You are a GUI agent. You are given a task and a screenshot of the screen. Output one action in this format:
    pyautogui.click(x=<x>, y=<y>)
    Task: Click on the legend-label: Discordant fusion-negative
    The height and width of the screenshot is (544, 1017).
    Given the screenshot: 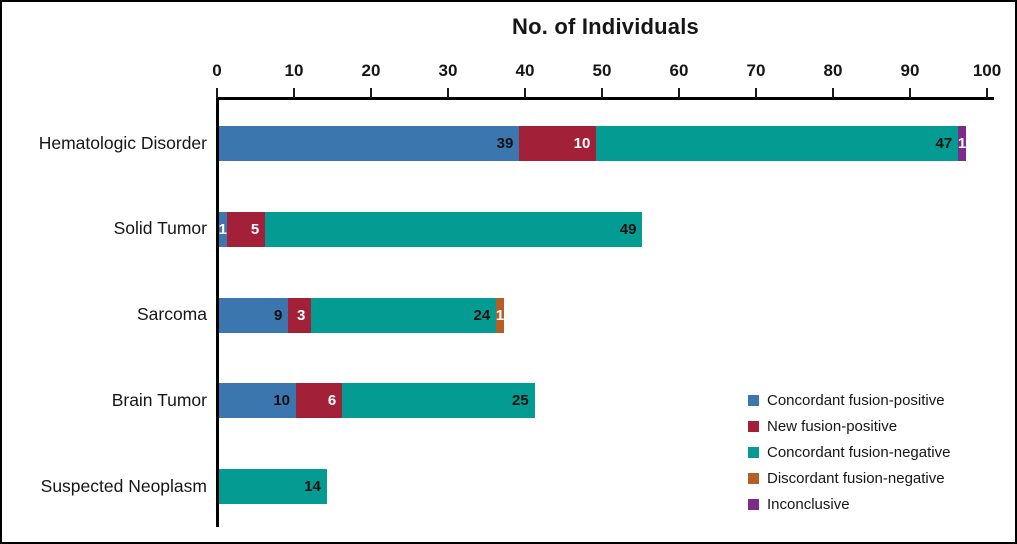 What is the action you would take?
    pyautogui.click(x=856, y=478)
    